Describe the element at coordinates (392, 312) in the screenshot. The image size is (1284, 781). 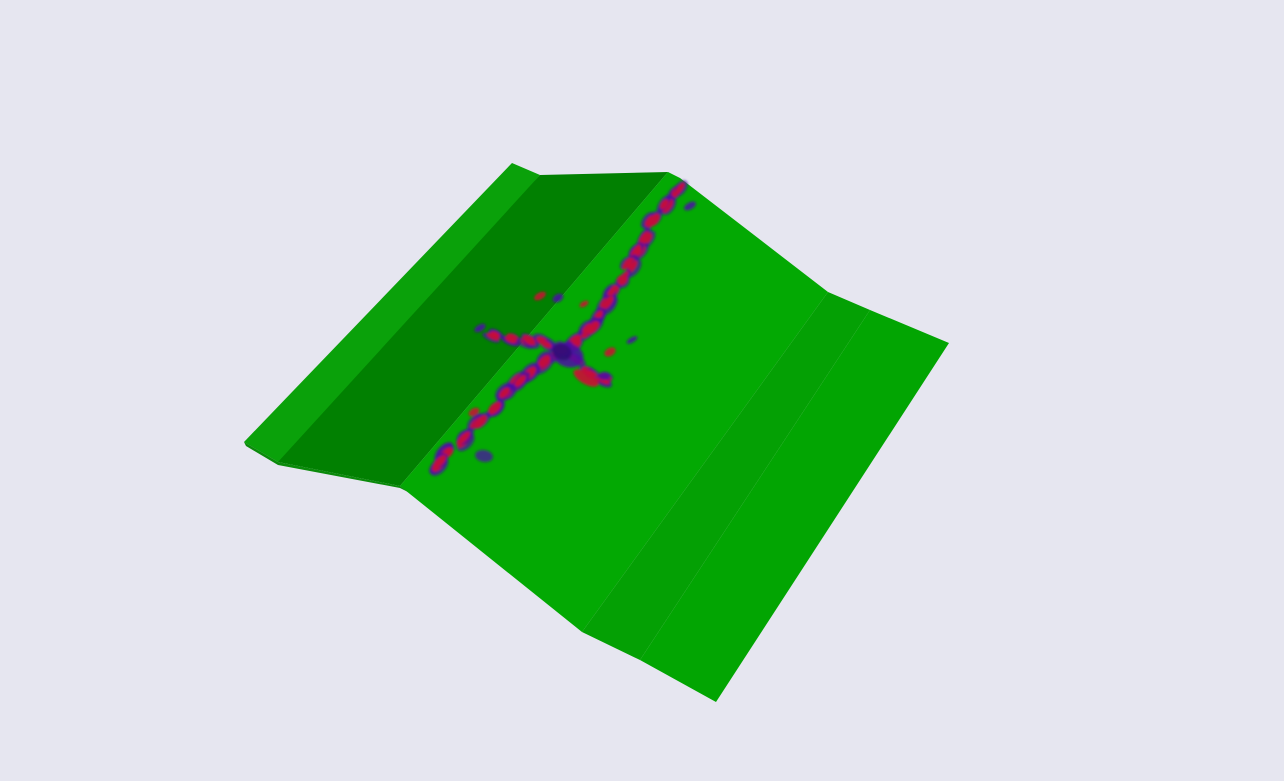
I see `surface-panel-left-flat` at that location.